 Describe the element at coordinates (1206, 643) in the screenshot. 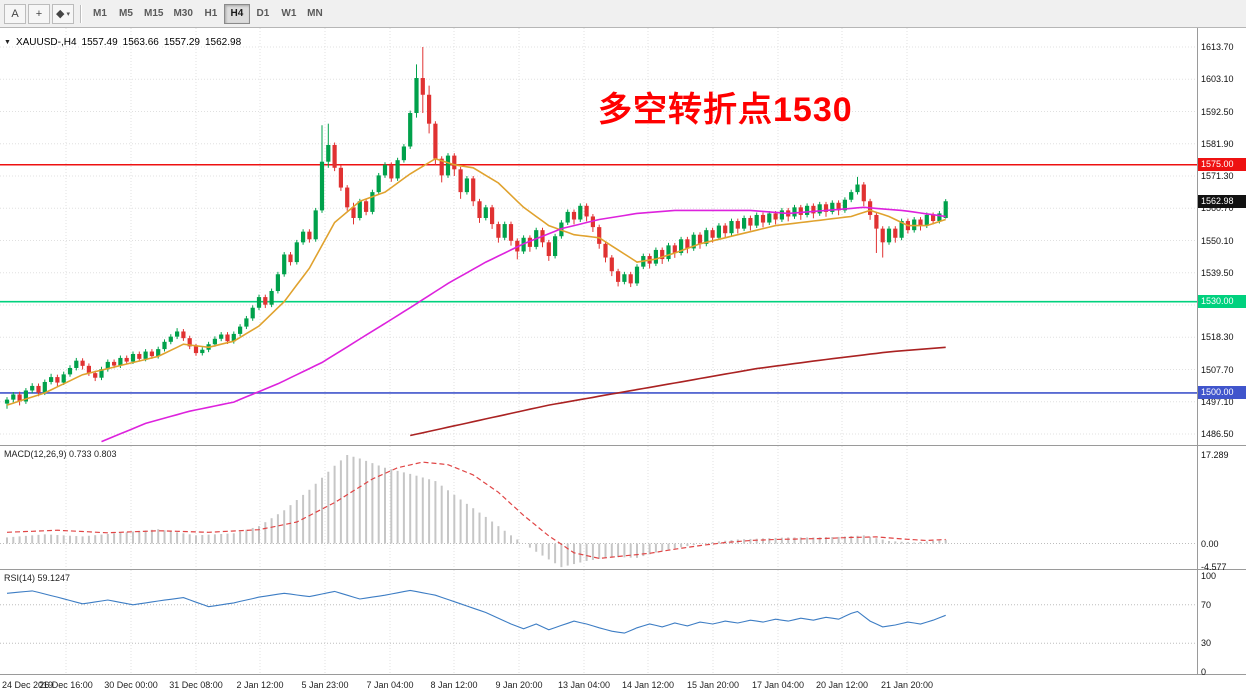

I see `rsi-tick-label: 30` at that location.